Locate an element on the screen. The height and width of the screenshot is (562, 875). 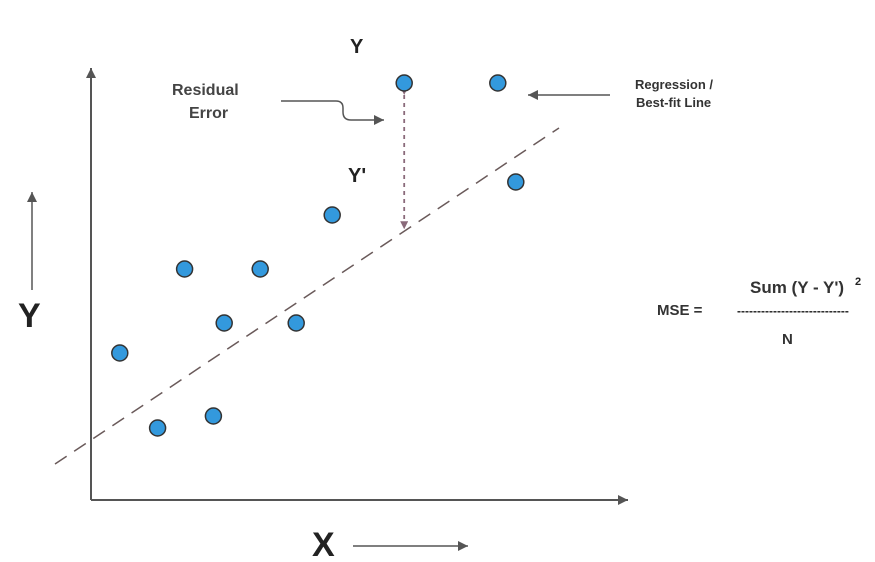
x-axis-label: X is located at coordinates (323, 544).